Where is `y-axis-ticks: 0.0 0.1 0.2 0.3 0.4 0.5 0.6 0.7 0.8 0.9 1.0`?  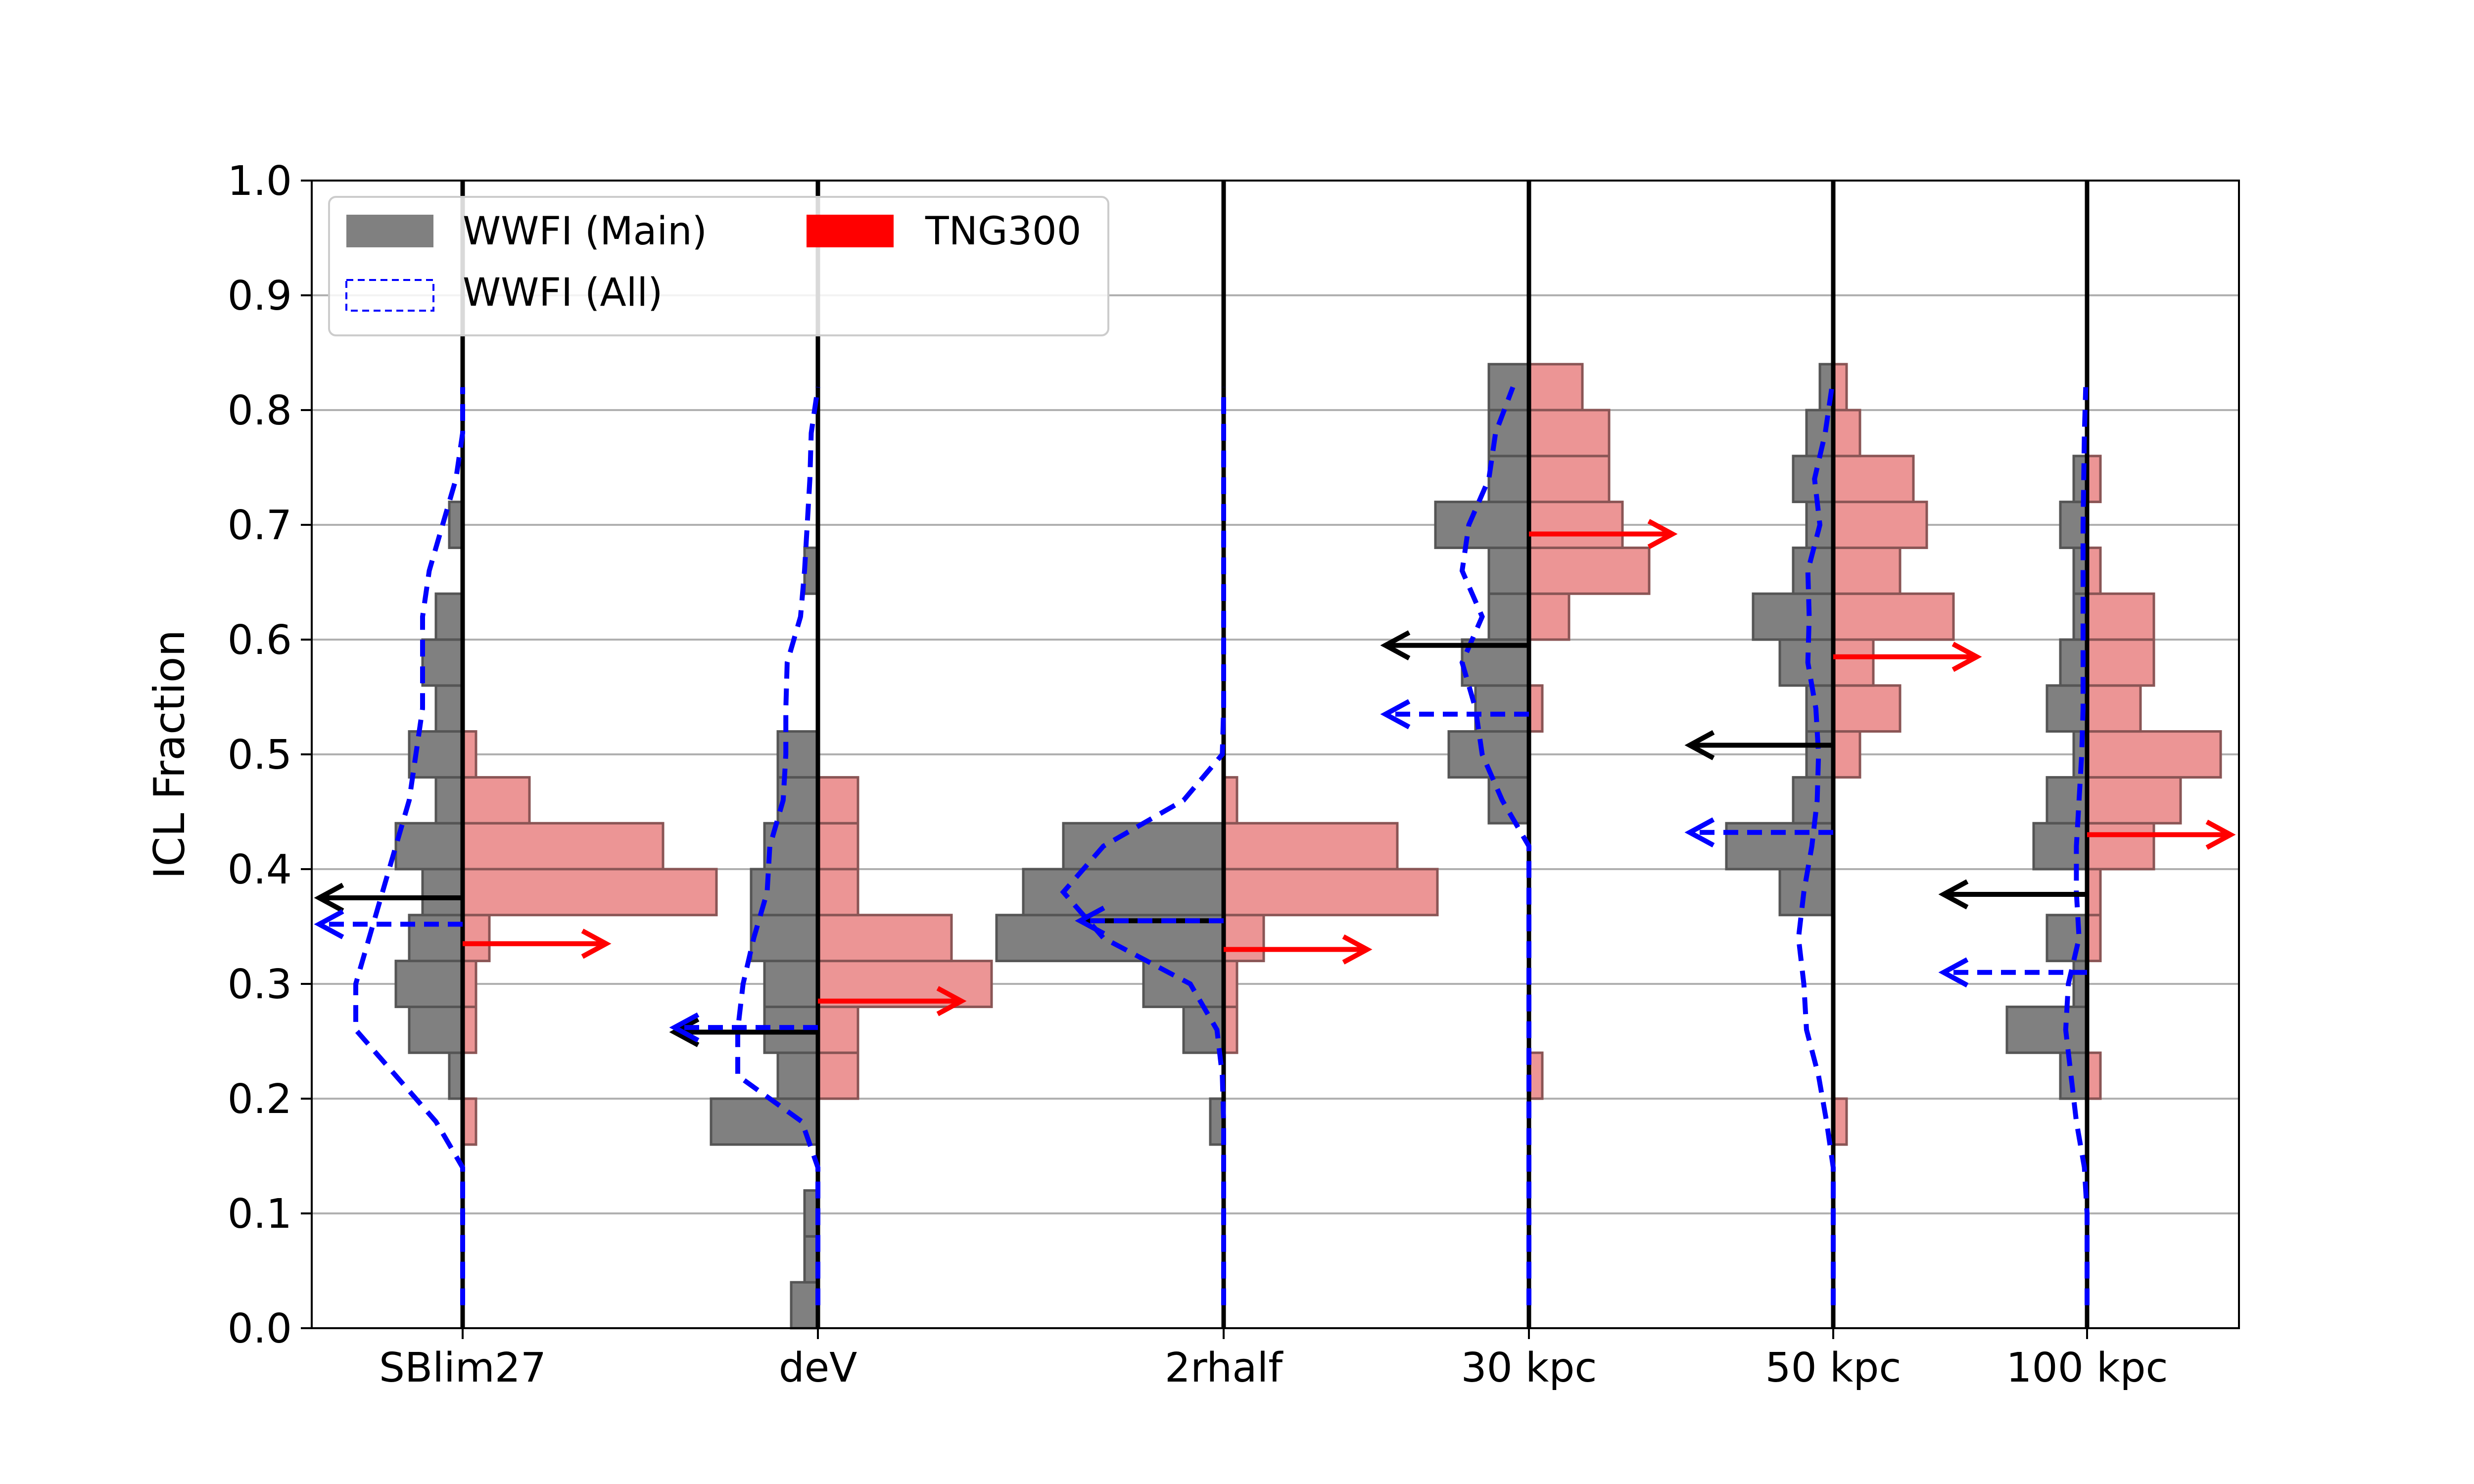 y-axis-ticks: 0.0 0.1 0.2 0.3 0.4 0.5 0.6 0.7 0.8 0.9 1.0 is located at coordinates (270, 755).